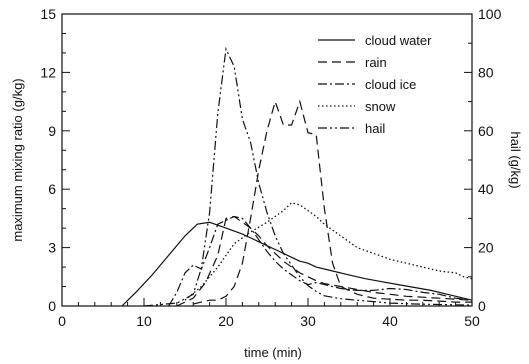  Describe the element at coordinates (390, 84) in the screenshot. I see `legend-label: cloud ice` at that location.